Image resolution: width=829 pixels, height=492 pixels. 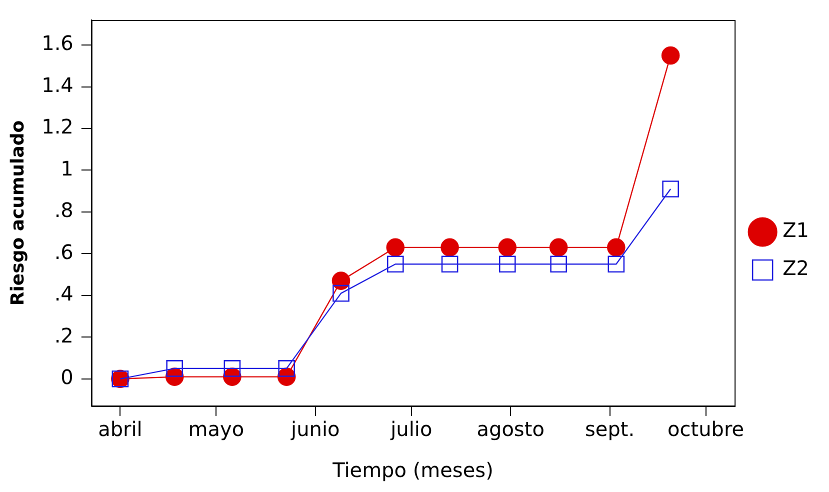 What do you see at coordinates (67, 377) in the screenshot?
I see `y-tick-label: 0` at bounding box center [67, 377].